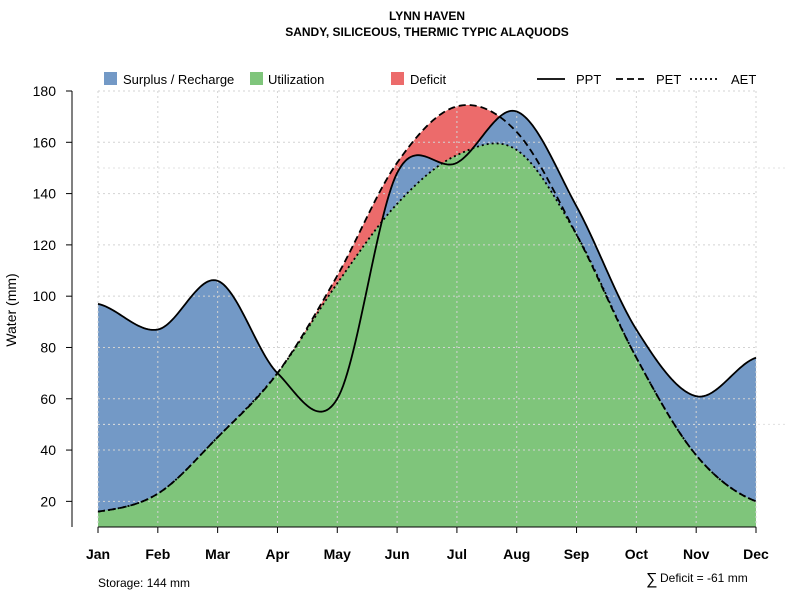 The width and height of the screenshot is (800, 600). I want to click on legend-label: Utilization, so click(296, 79).